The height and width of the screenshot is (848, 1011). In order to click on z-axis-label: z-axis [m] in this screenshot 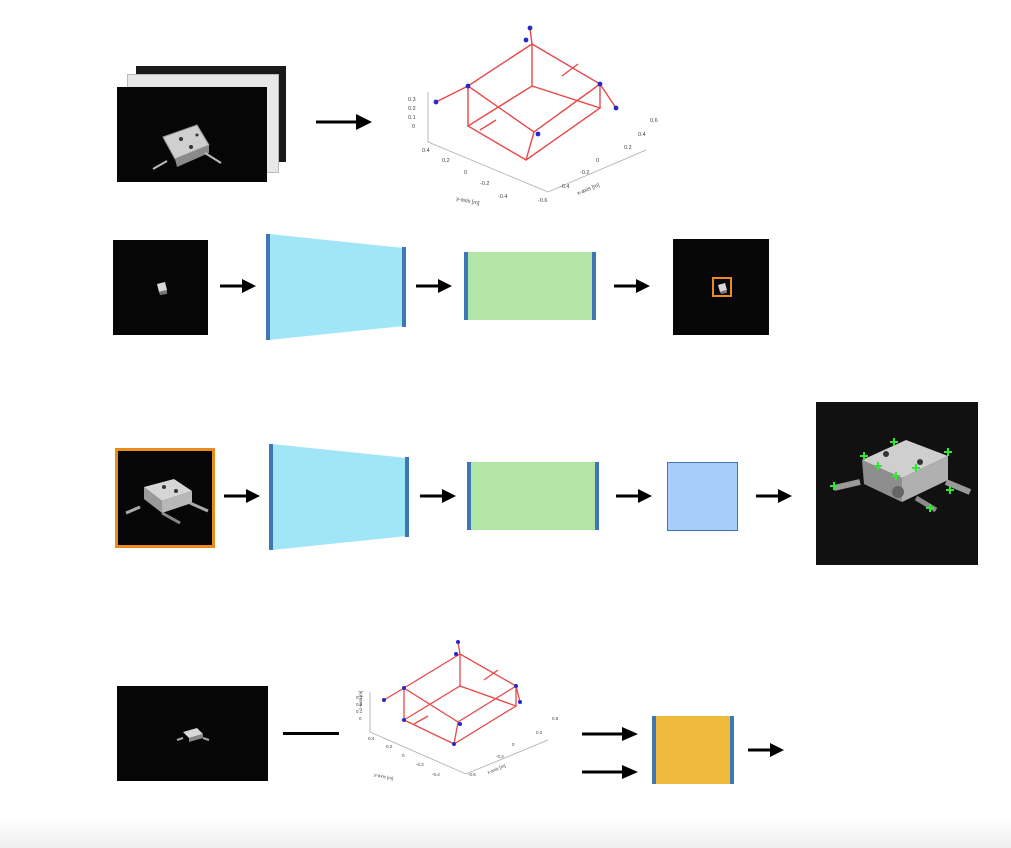, I will do `click(360, 700)`.